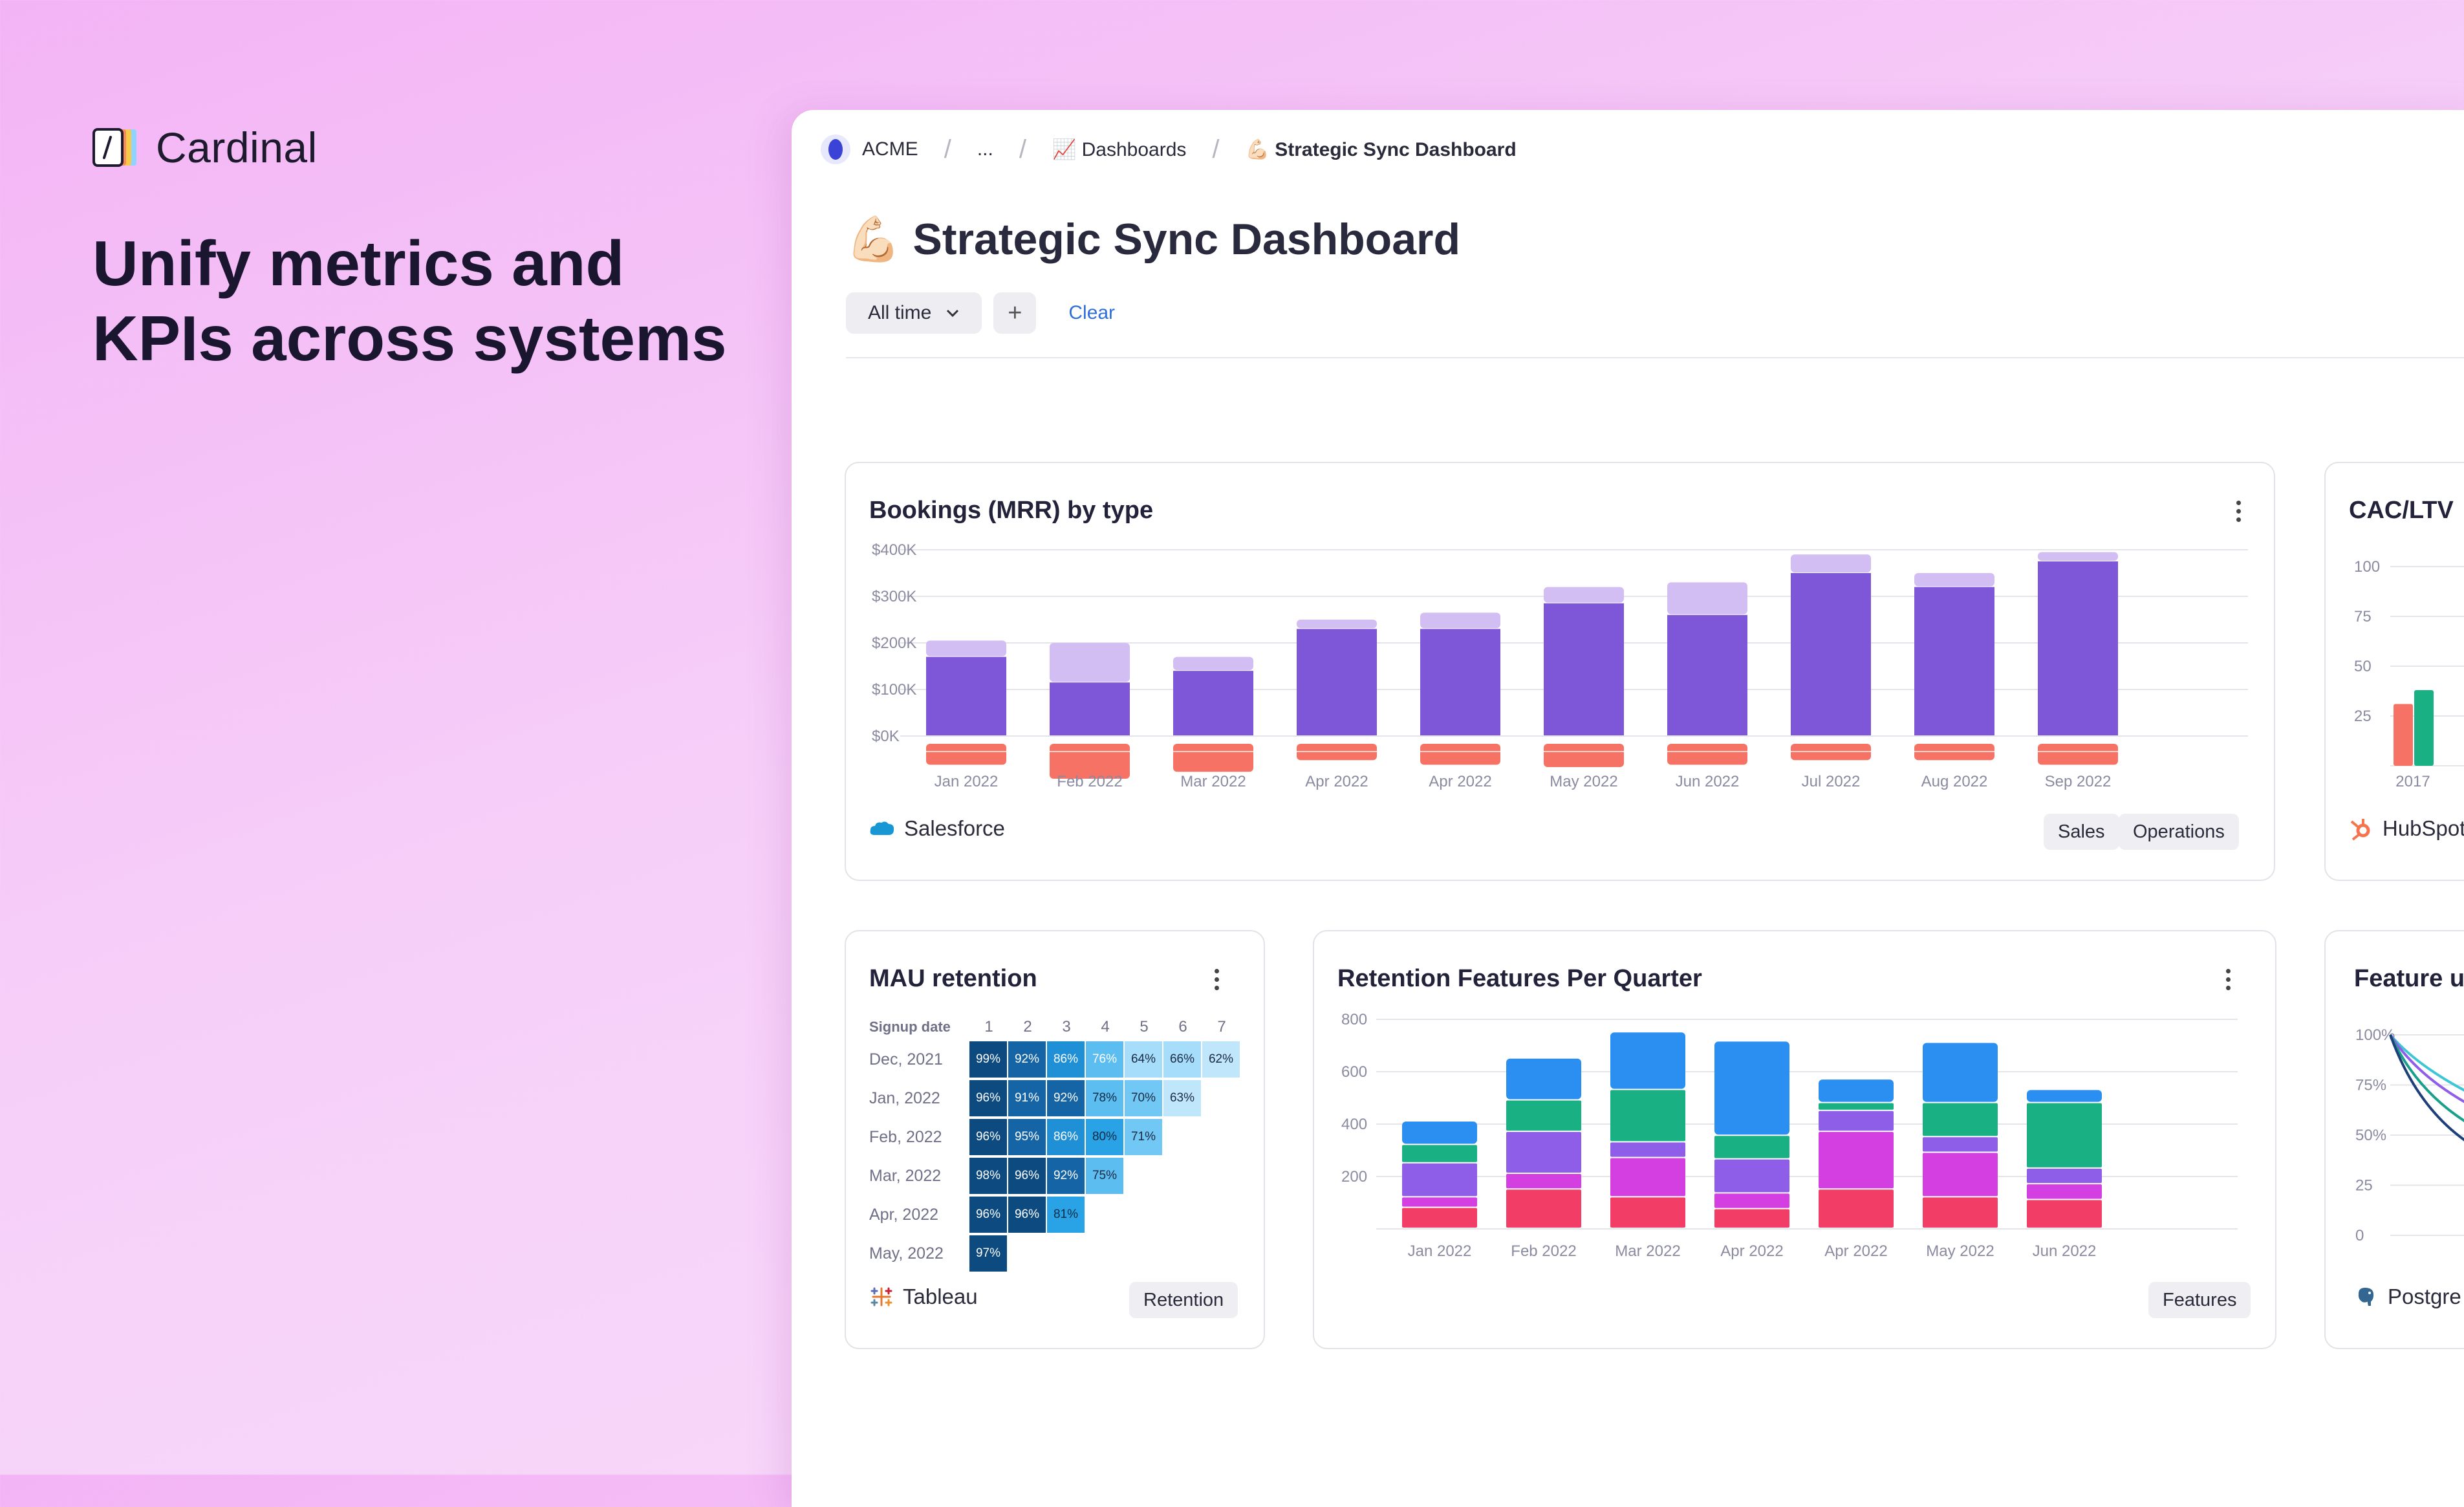  What do you see at coordinates (835, 149) in the screenshot?
I see `org-avatar-icon` at bounding box center [835, 149].